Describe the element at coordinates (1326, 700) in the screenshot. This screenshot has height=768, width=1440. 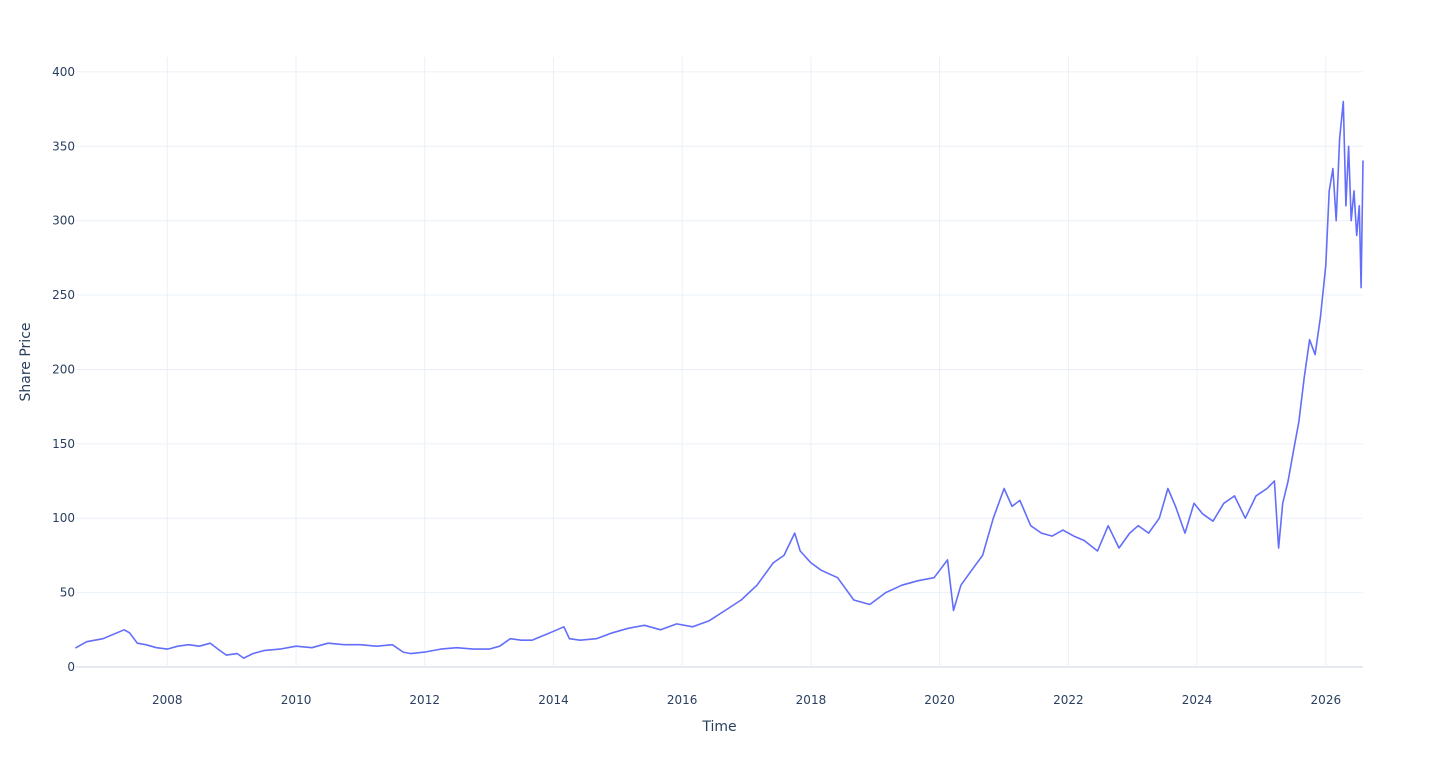
I see `x-tick-label: 2026` at that location.